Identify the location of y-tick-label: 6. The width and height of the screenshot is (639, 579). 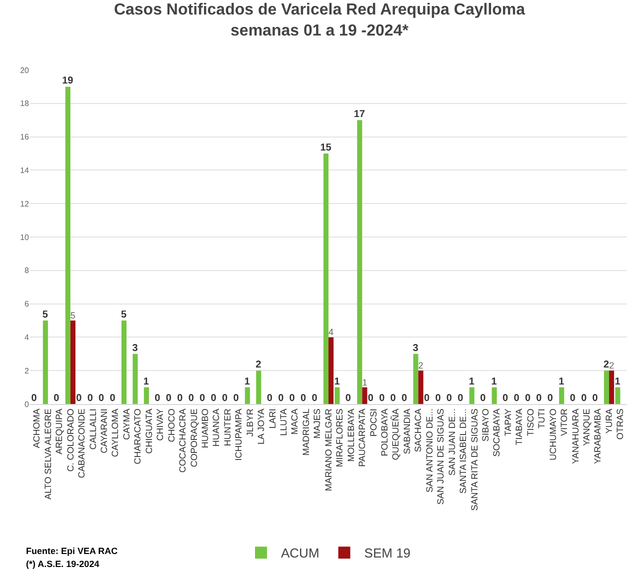
(27, 304).